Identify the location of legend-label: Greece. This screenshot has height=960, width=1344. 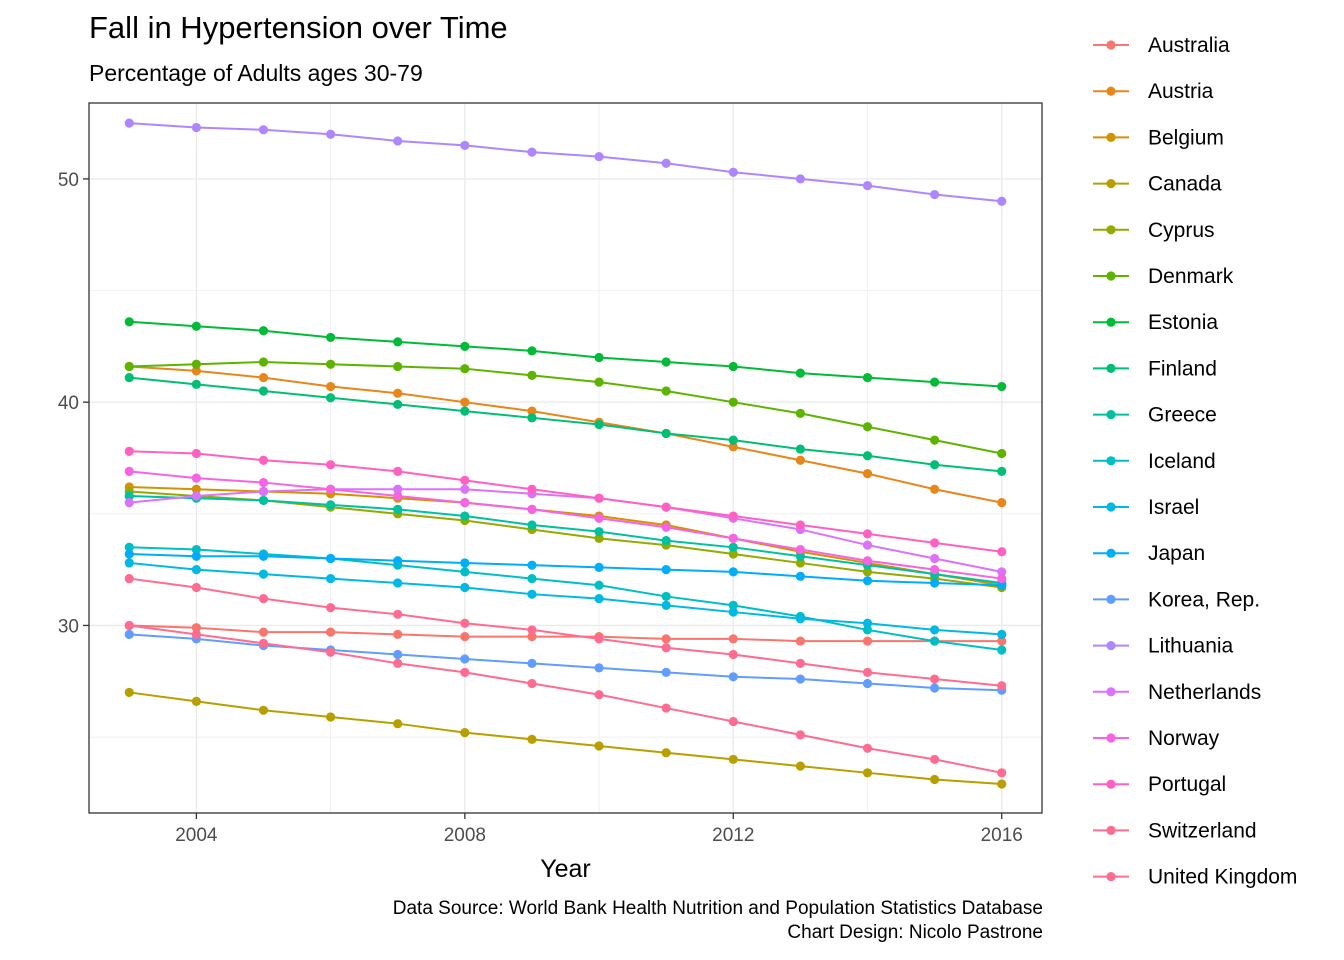
(1182, 415).